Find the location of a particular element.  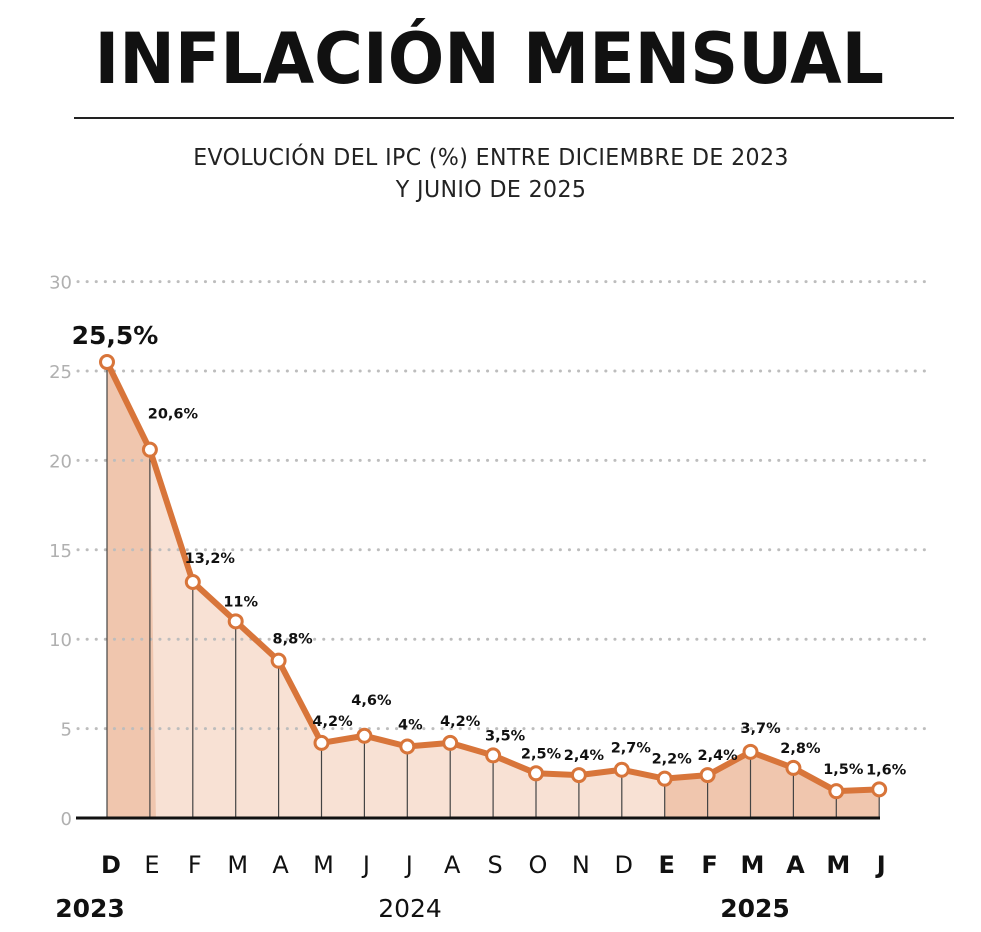

data-label: 4,6% is located at coordinates (371, 701).